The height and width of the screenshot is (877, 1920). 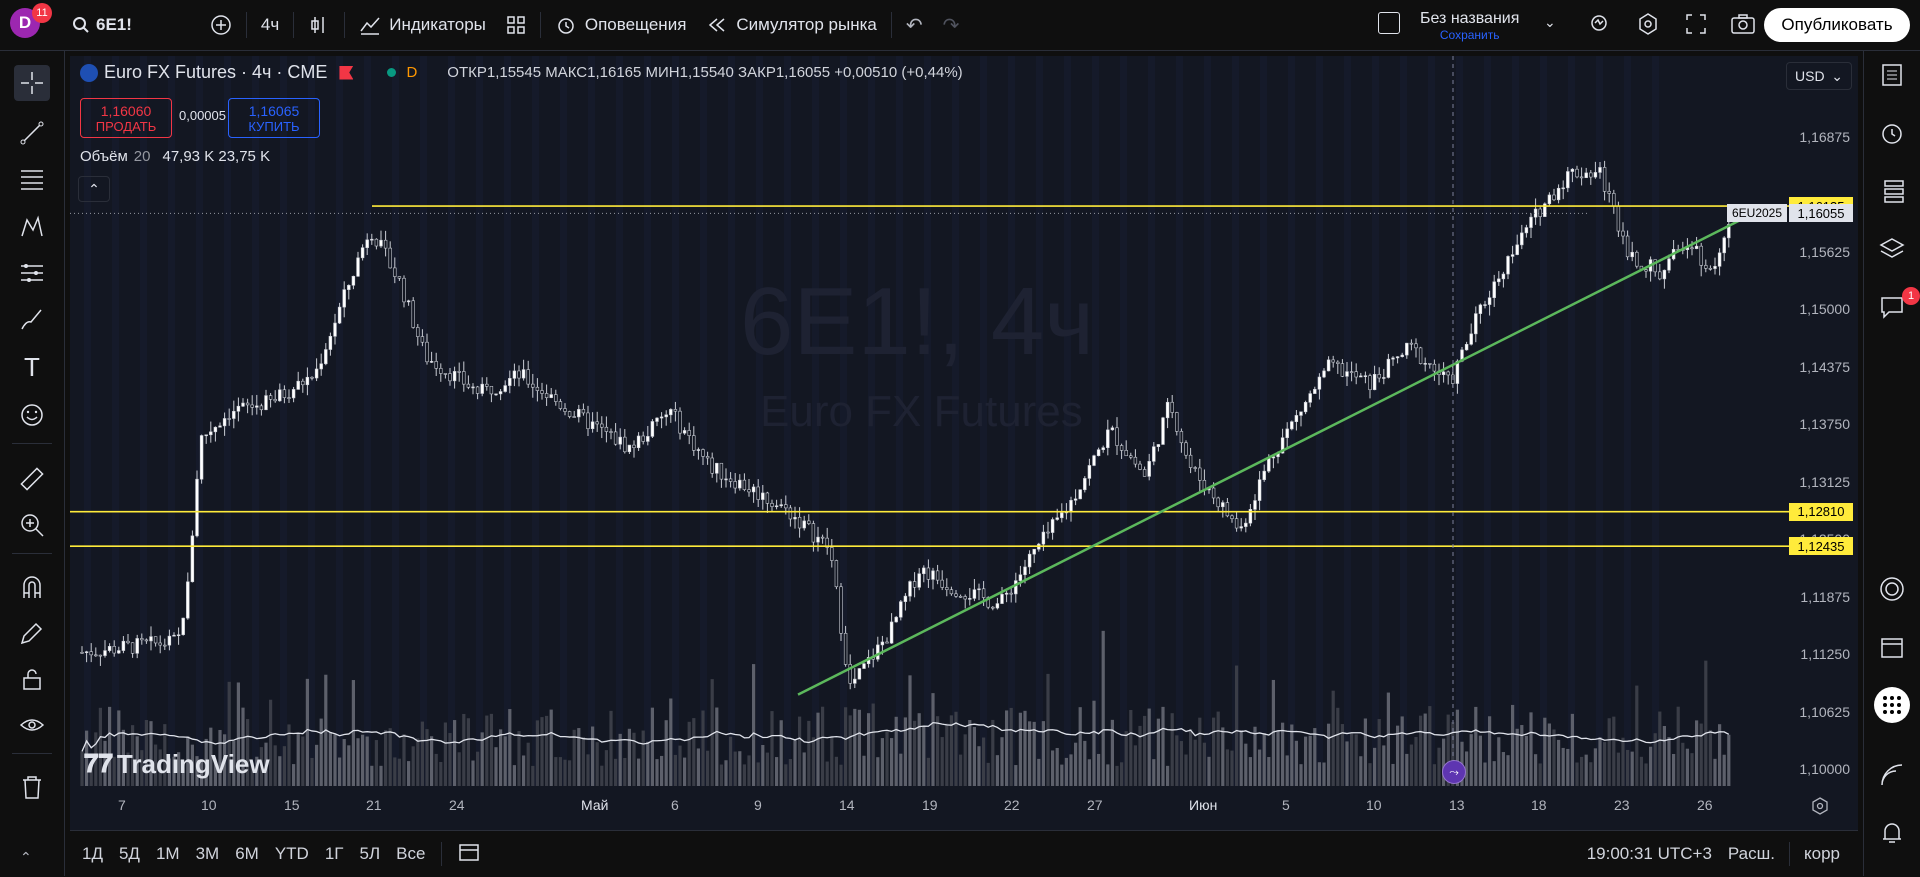 I want to click on settings-gear-icon, so click(x=1648, y=26).